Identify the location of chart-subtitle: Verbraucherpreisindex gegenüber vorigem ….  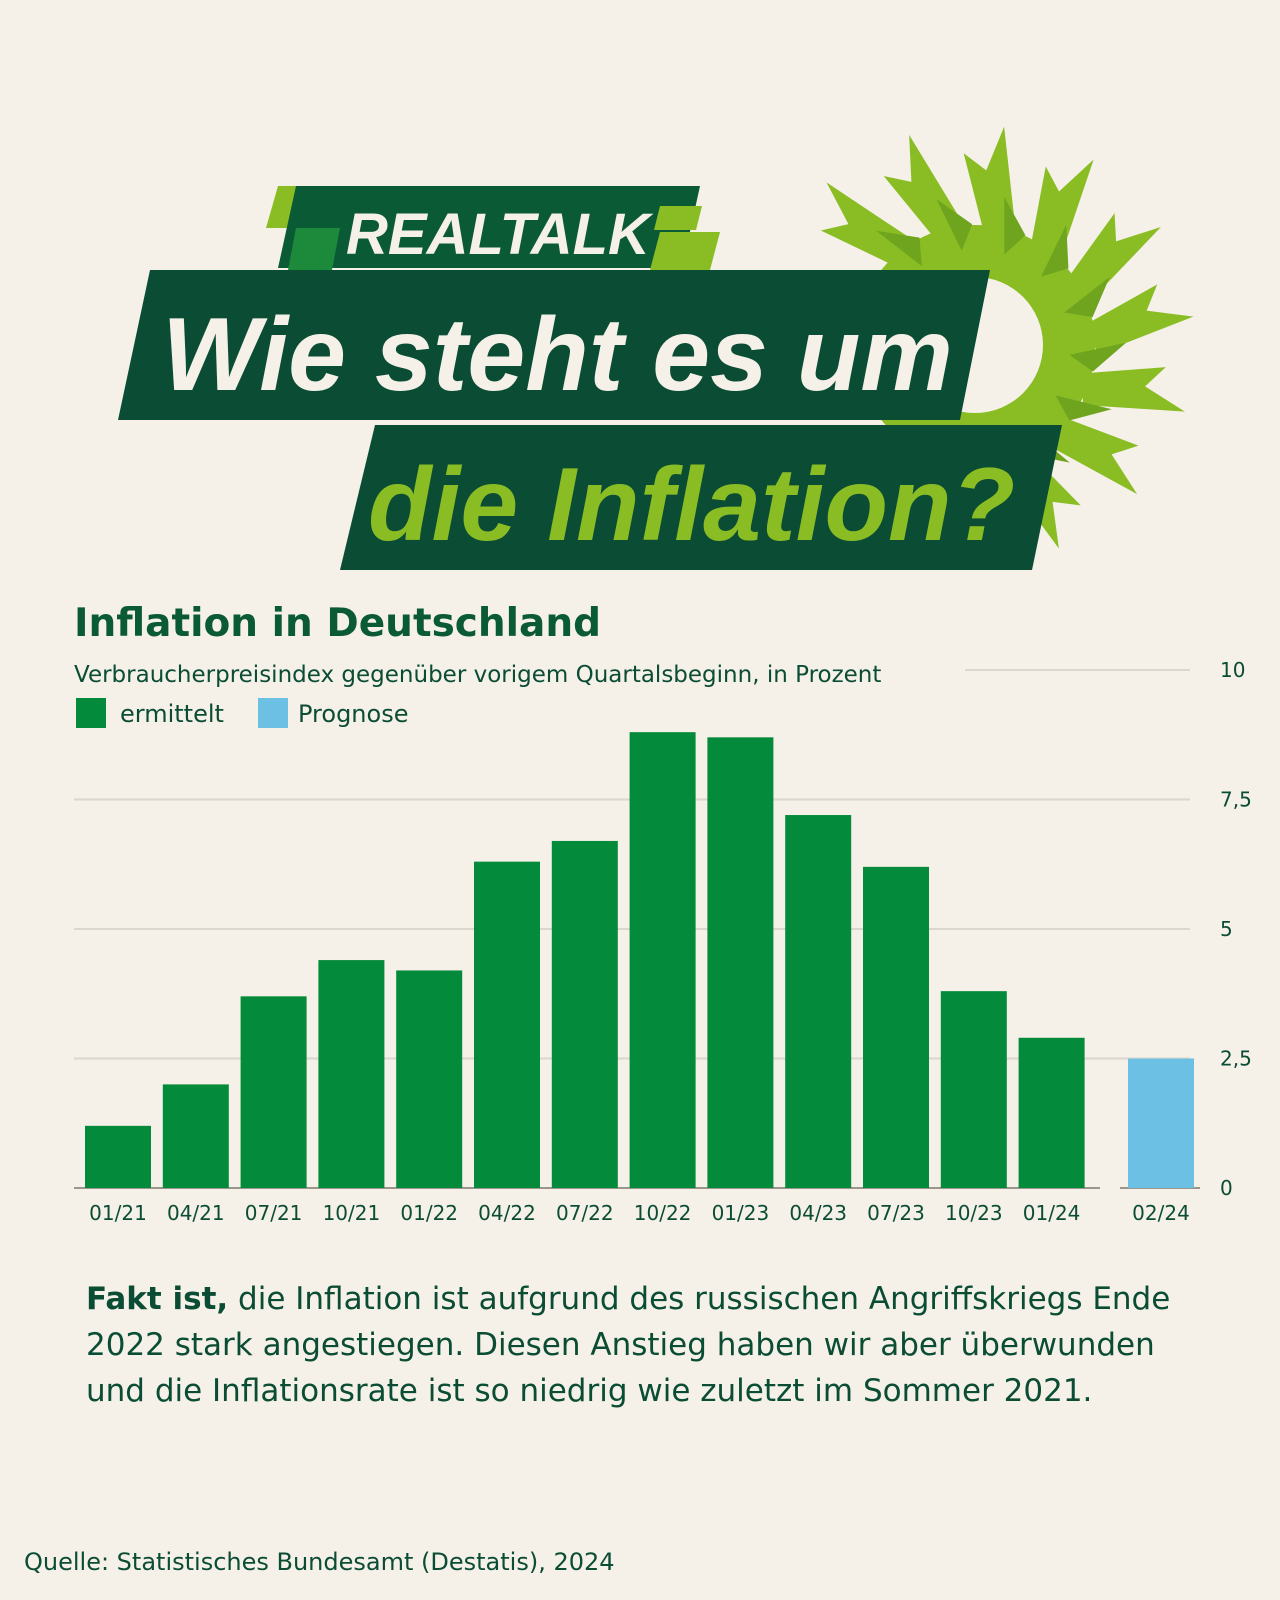
(477, 675).